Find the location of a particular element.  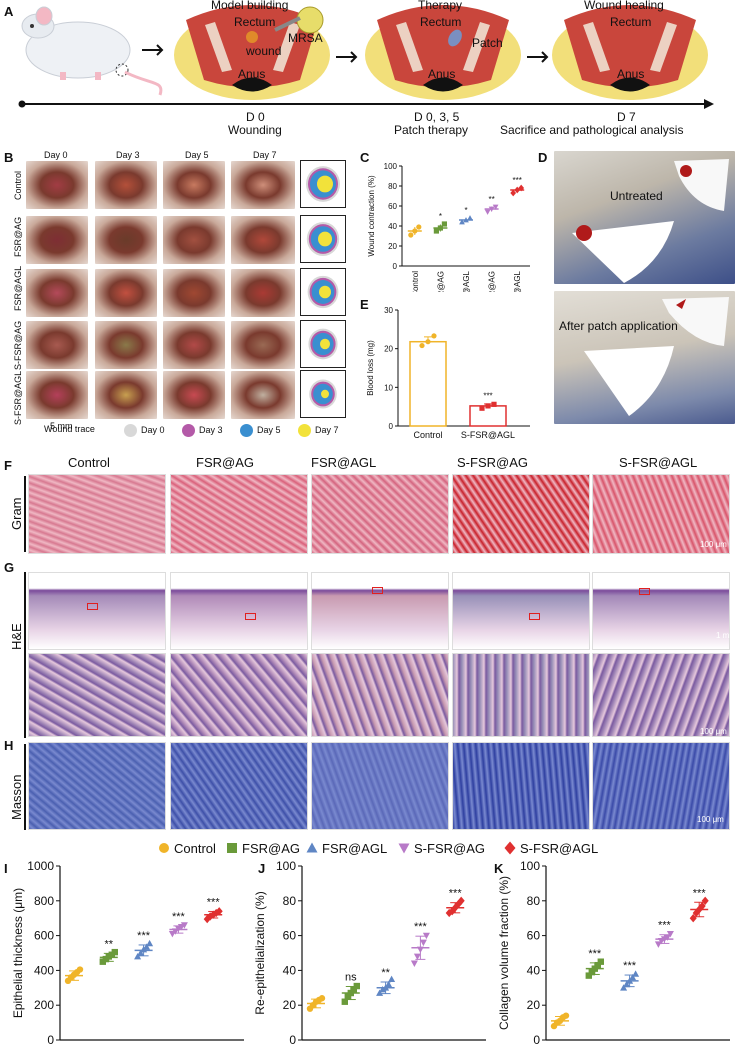

x-tick-label: S-FSR@AG is located at coordinates (492, 281).